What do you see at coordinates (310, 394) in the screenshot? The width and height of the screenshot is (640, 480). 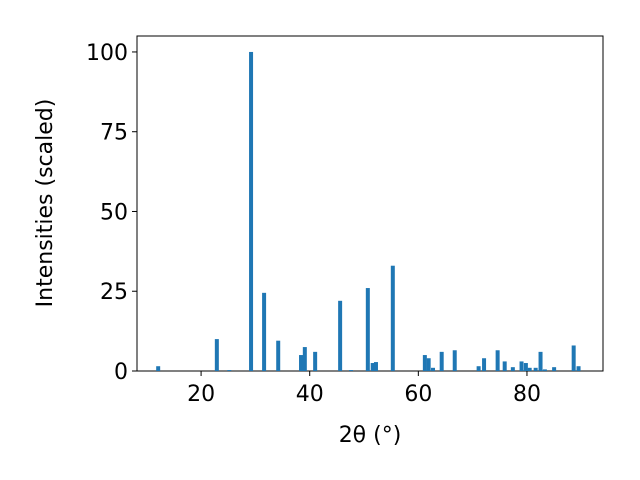 I see `x-tick-label: 40` at bounding box center [310, 394].